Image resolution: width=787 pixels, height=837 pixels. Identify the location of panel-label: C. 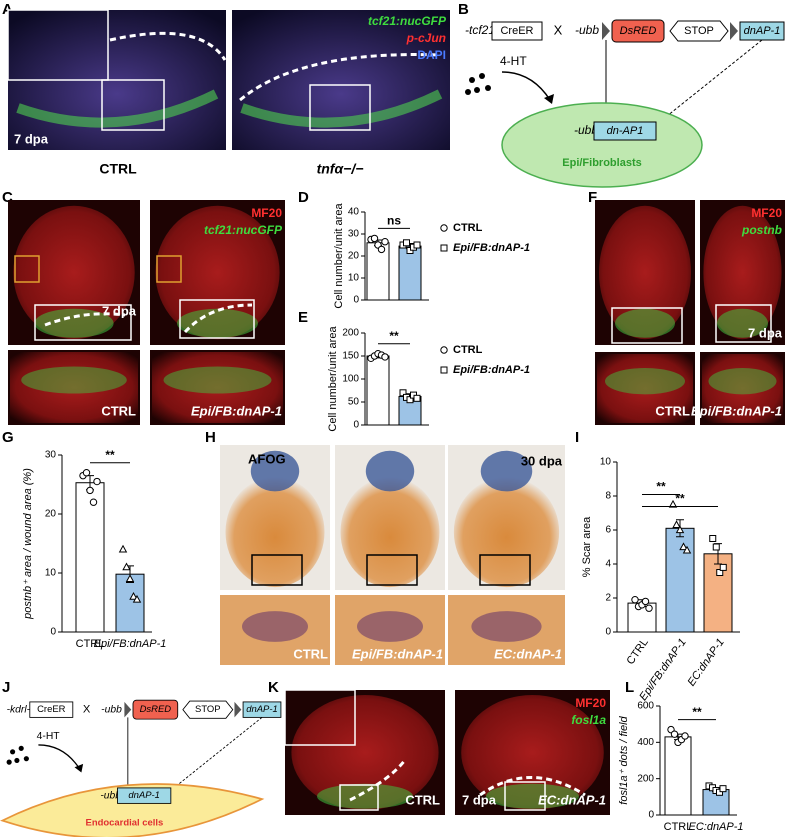
(7, 197).